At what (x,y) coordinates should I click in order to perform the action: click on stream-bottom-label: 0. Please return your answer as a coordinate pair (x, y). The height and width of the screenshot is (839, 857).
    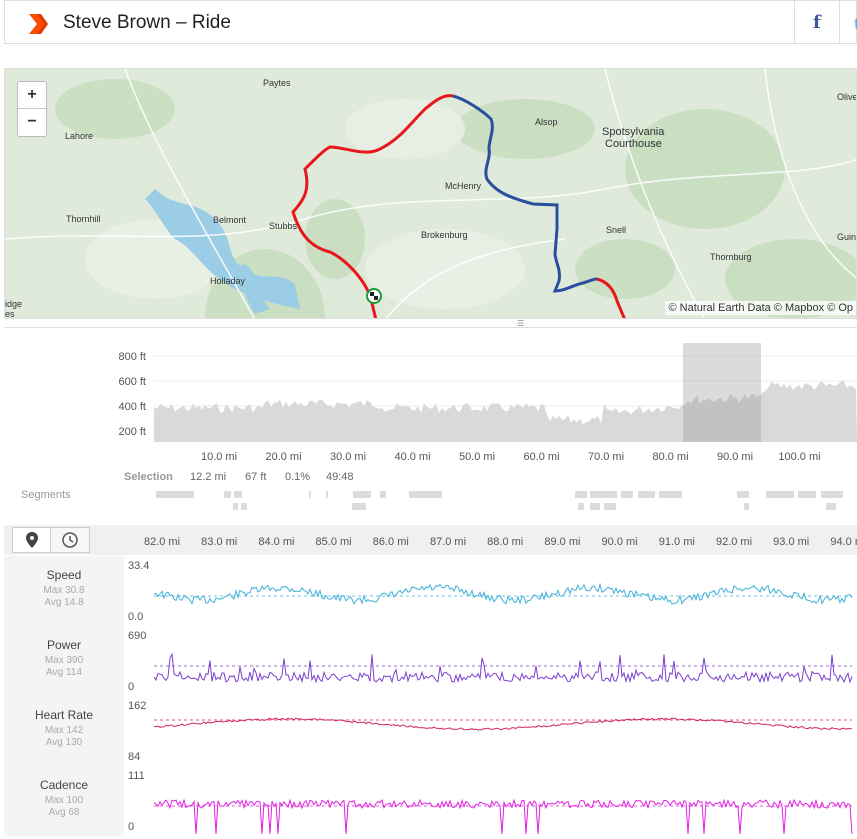
    Looking at the image, I should click on (131, 687).